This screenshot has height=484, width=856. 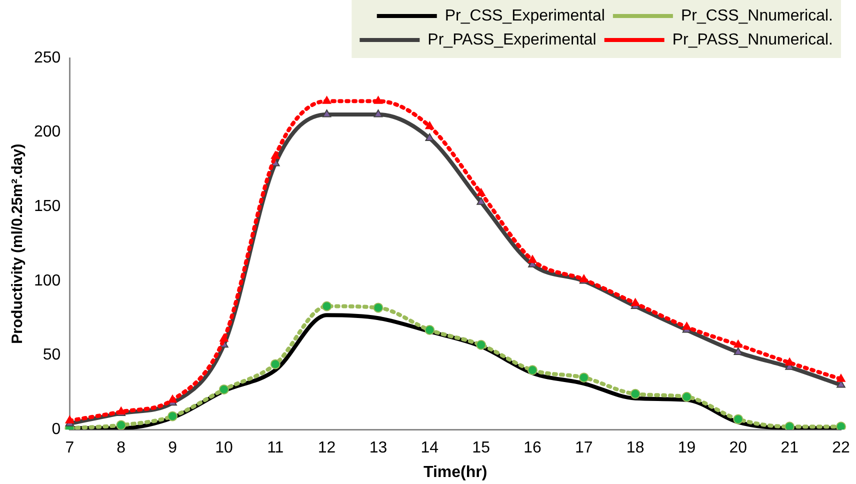 I want to click on x-axis-title: Time(hr), so click(x=455, y=472).